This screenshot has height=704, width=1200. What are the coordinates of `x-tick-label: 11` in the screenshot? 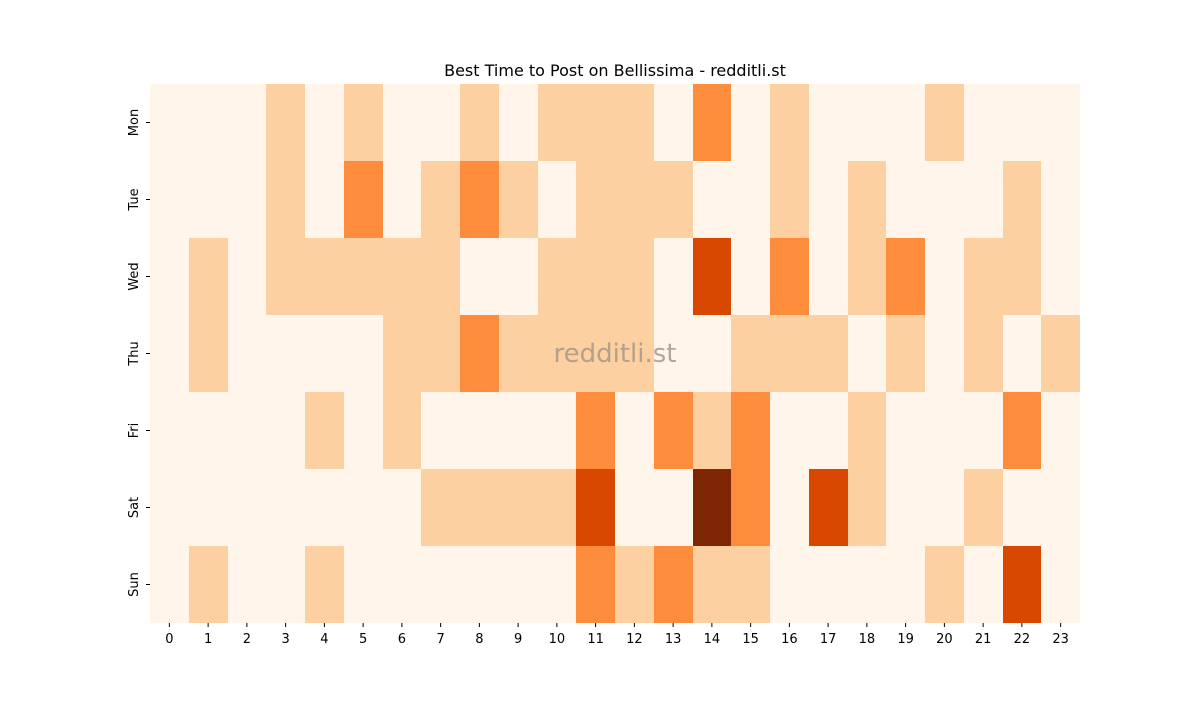 It's located at (595, 639).